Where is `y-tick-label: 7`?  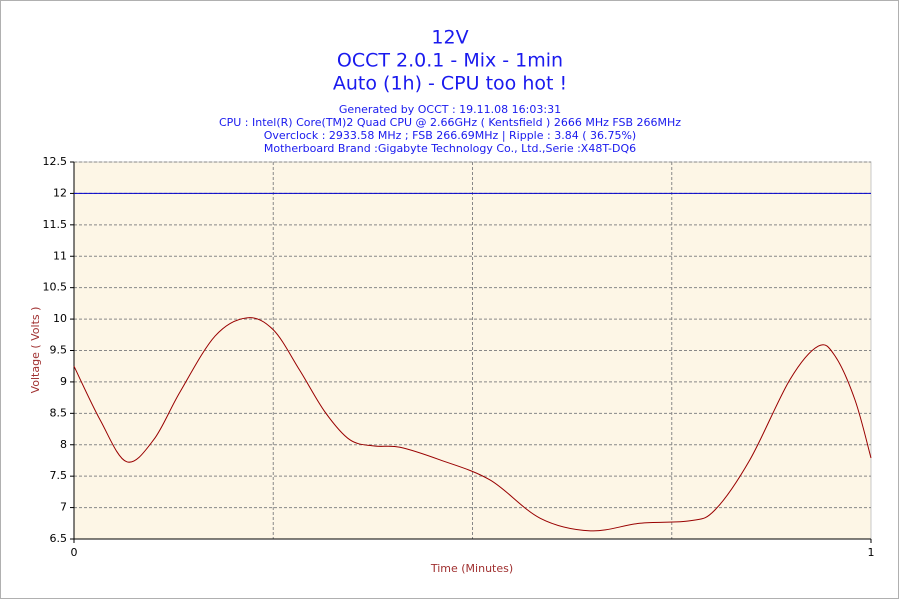
y-tick-label: 7 is located at coordinates (63, 507).